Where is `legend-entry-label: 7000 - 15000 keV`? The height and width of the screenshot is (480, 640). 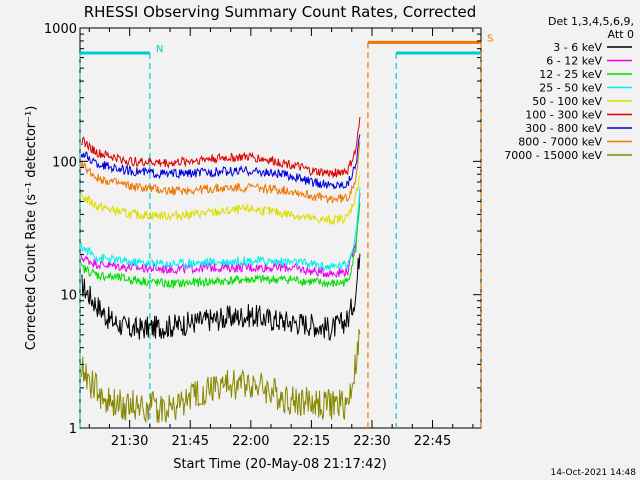
legend-entry-label: 7000 - 15000 keV is located at coordinates (553, 155).